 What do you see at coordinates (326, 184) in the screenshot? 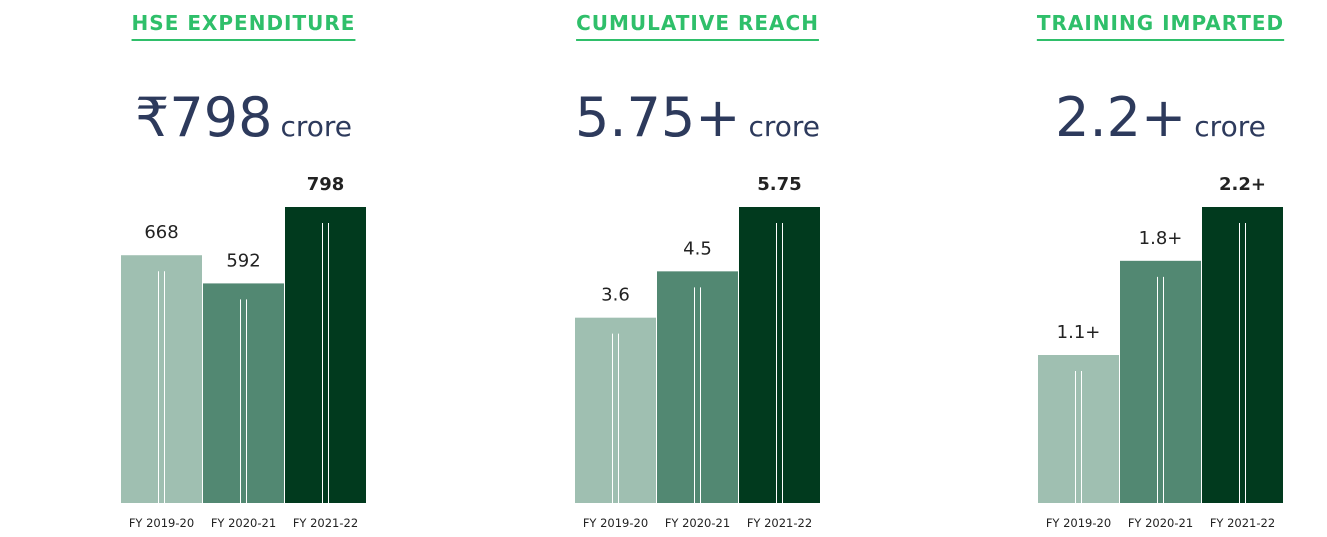
I see `value-label: 798` at bounding box center [326, 184].